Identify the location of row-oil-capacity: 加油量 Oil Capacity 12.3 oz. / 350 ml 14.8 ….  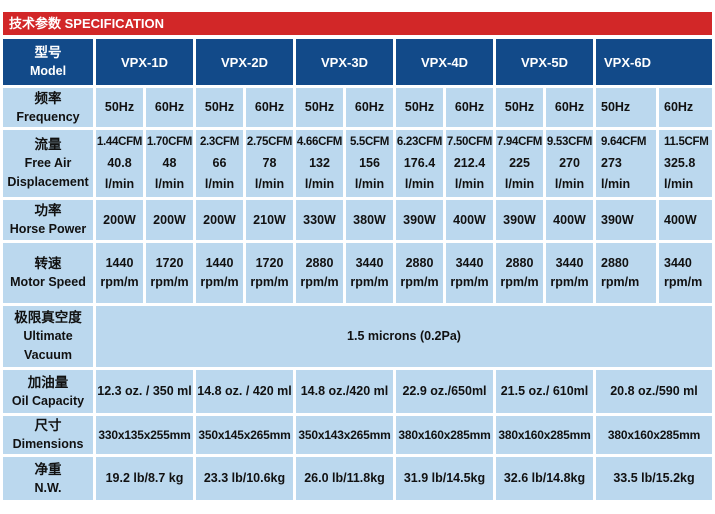
(357, 391).